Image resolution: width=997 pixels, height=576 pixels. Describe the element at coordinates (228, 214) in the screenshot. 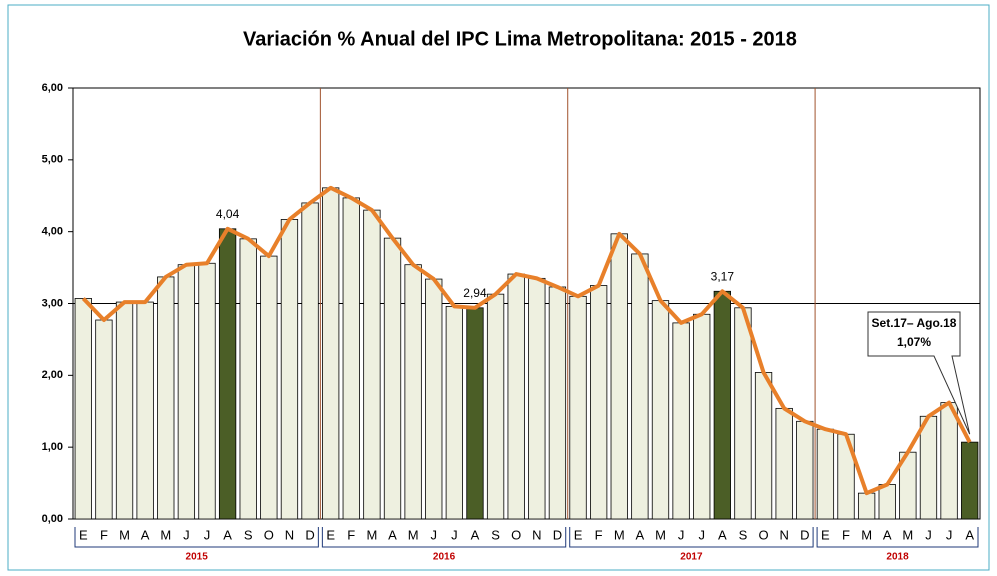

I see `data-label: 4,04` at that location.